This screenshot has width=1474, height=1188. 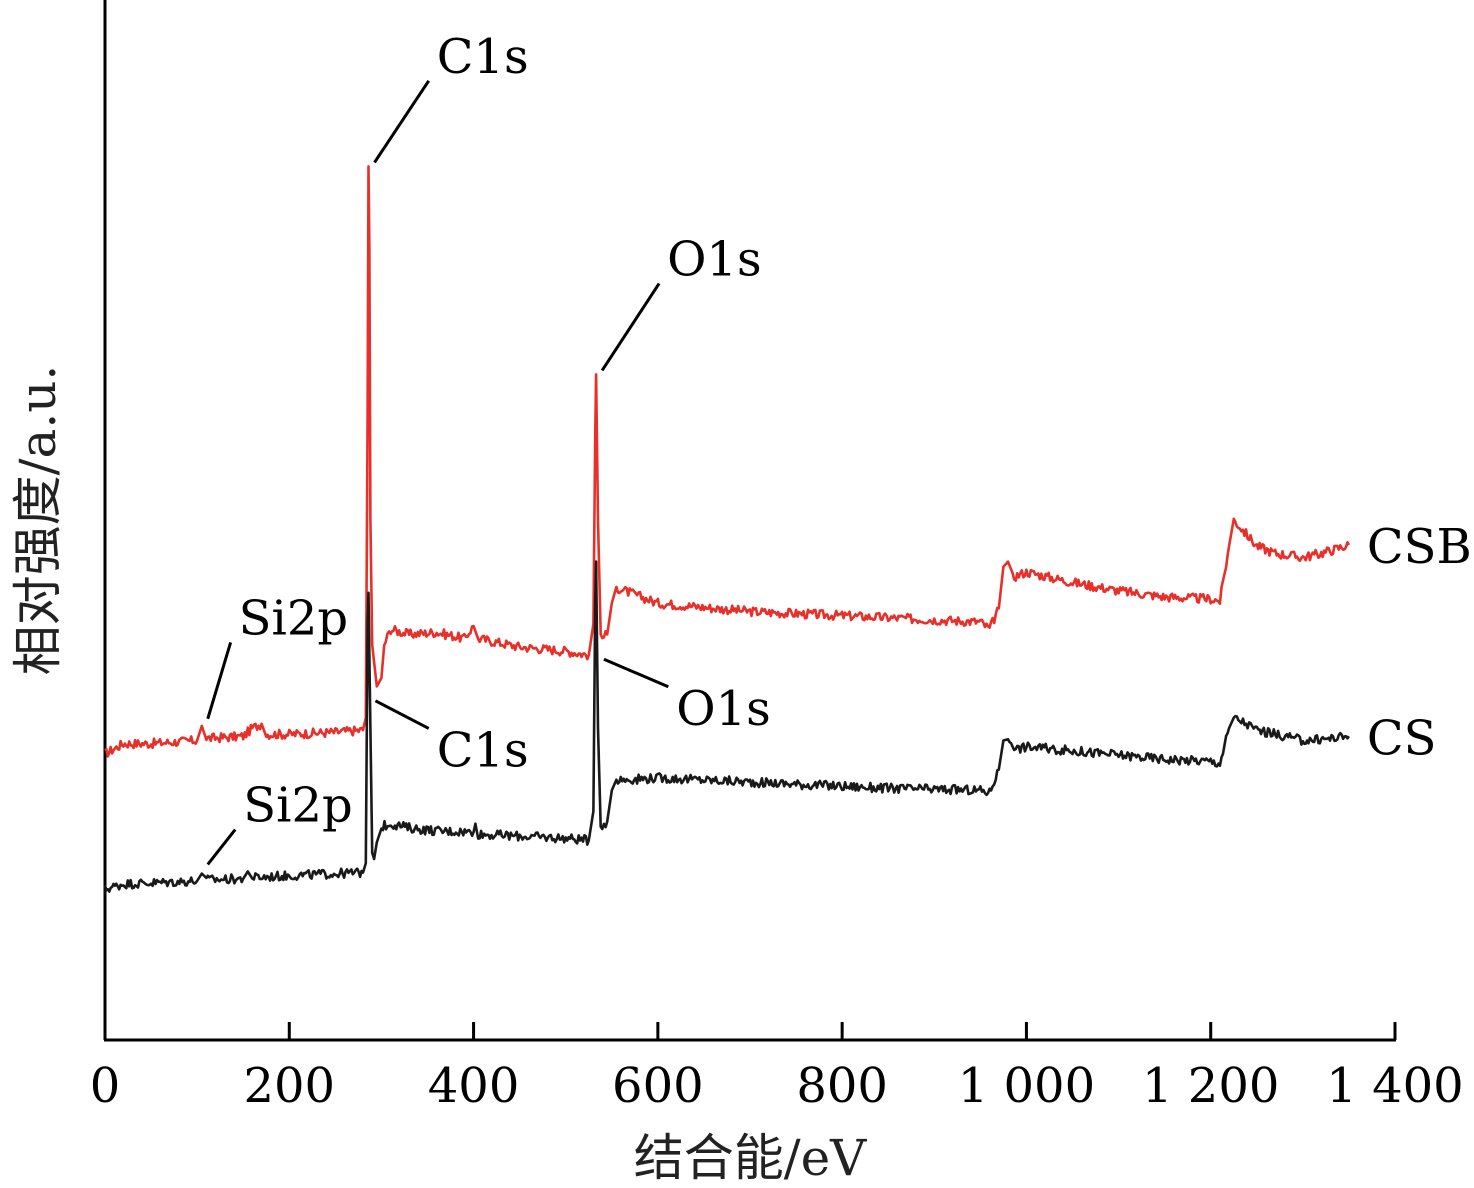 What do you see at coordinates (658, 1086) in the screenshot?
I see `x-tick-label: 600` at bounding box center [658, 1086].